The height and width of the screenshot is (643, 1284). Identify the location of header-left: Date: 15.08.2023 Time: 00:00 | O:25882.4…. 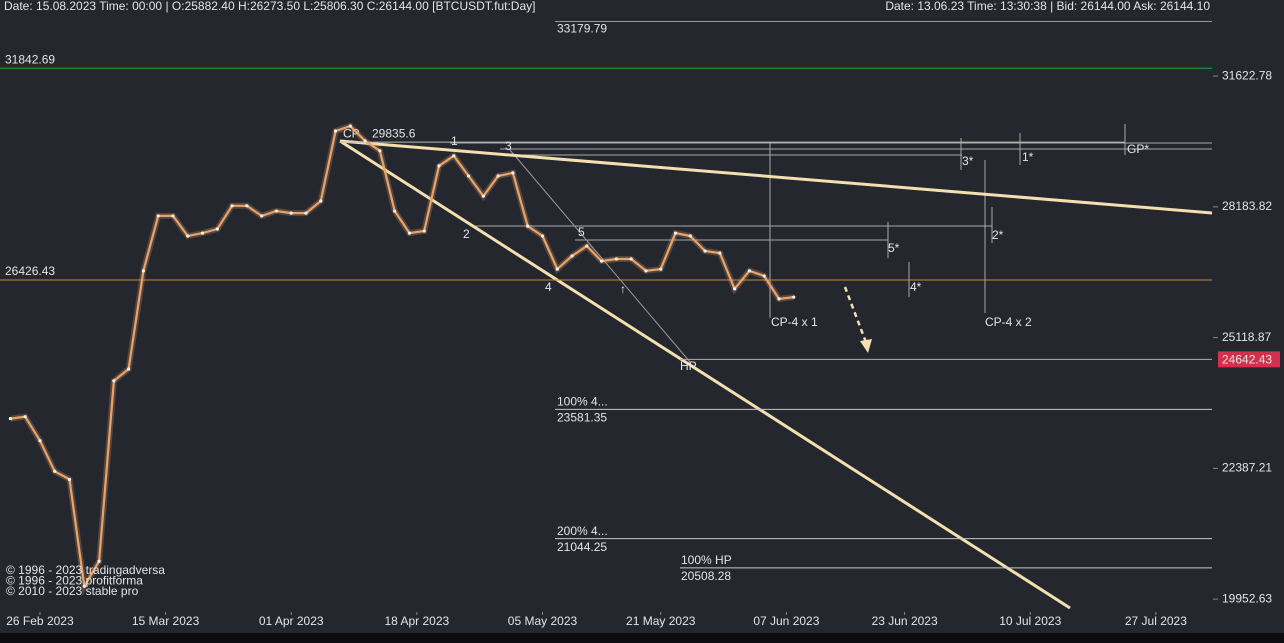
(269, 6).